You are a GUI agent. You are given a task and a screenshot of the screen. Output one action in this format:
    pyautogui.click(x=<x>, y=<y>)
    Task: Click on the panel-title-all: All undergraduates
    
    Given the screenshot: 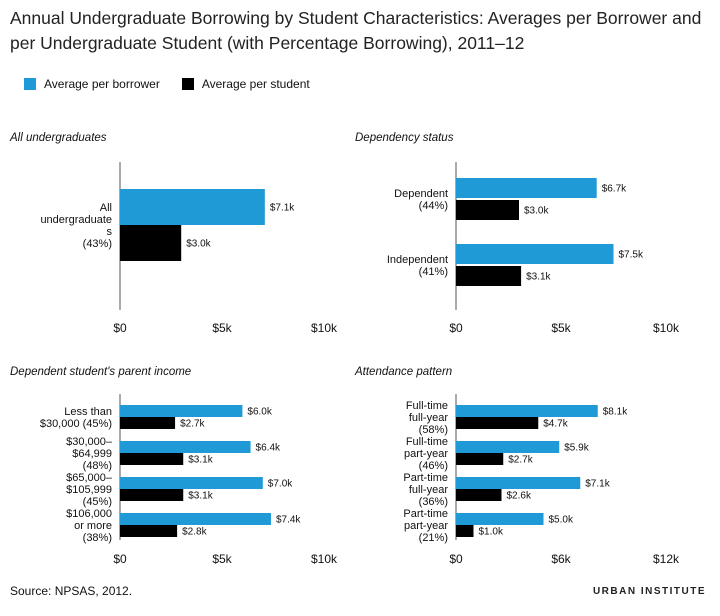 What is the action you would take?
    pyautogui.click(x=58, y=138)
    